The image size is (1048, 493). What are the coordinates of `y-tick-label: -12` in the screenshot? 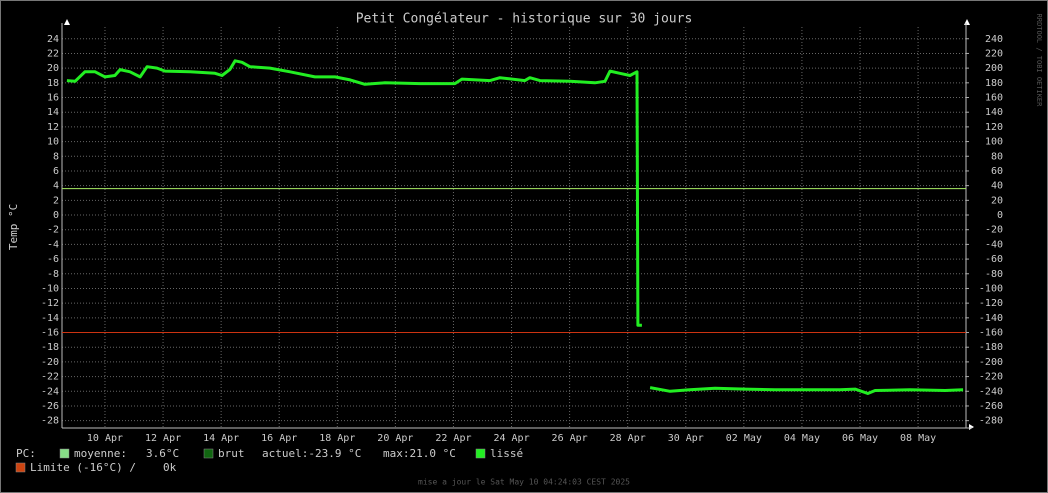 It's located at (50, 303).